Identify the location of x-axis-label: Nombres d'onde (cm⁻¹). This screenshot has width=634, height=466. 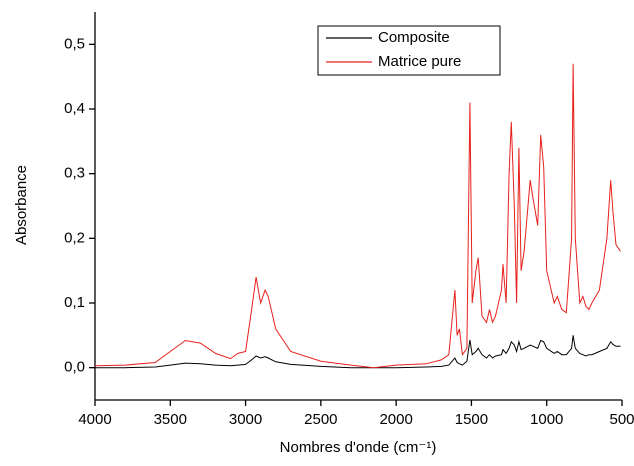
(358, 447).